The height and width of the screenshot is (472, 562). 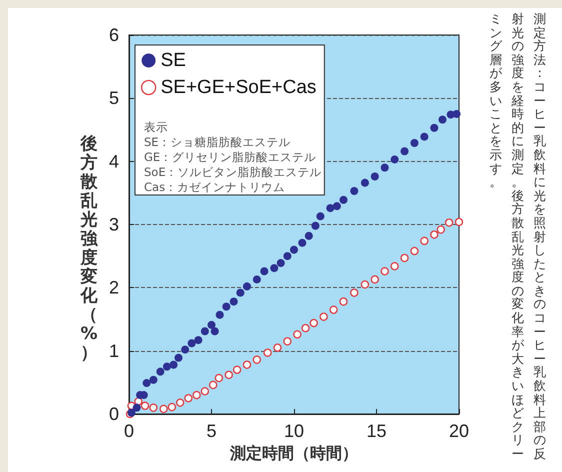 I want to click on y-tick-label: 0, so click(x=113, y=414).